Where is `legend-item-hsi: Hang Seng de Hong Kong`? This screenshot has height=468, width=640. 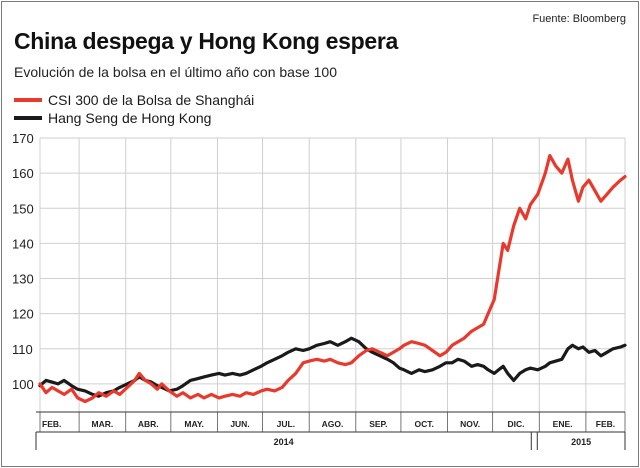
legend-item-hsi: Hang Seng de Hong Kong is located at coordinates (134, 118).